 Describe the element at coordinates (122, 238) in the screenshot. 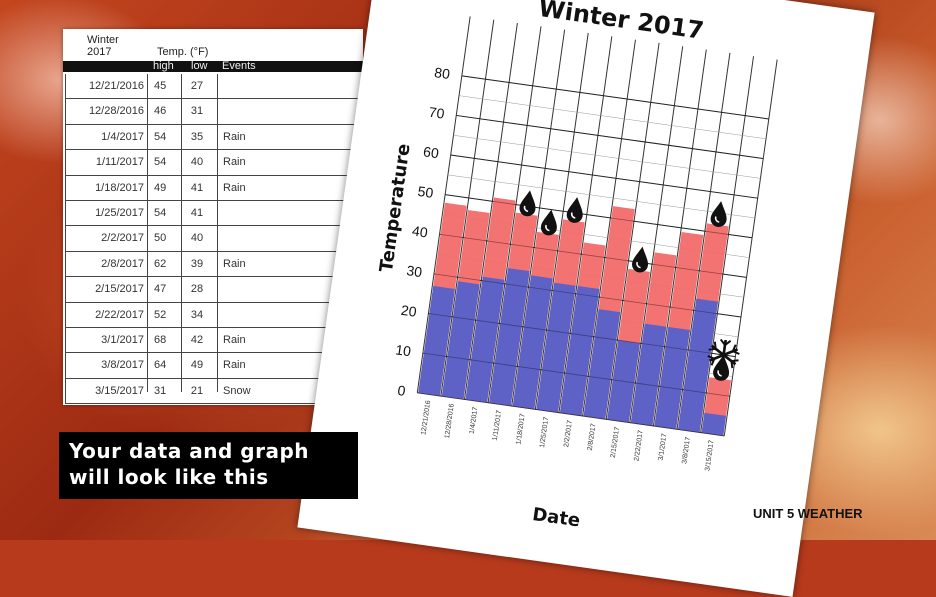

I see `cell-date: 2/2/2017` at that location.